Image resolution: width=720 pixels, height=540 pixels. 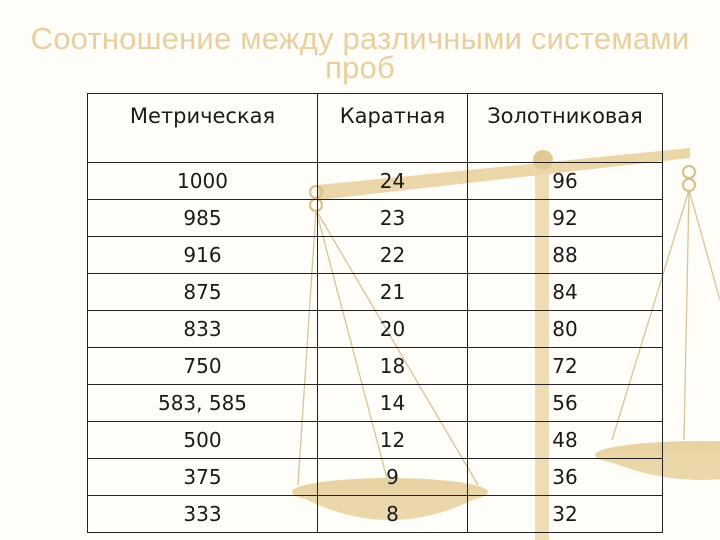 What do you see at coordinates (202, 218) in the screenshot?
I see `cell-metric: 985` at bounding box center [202, 218].